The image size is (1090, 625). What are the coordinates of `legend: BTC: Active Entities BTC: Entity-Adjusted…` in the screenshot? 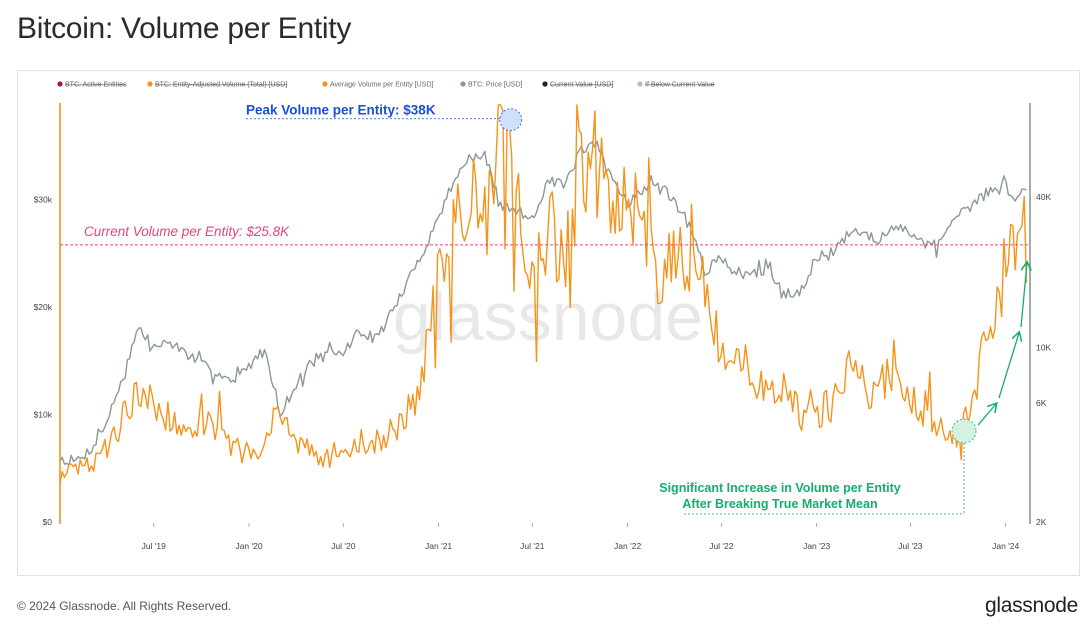 It's located at (386, 85).